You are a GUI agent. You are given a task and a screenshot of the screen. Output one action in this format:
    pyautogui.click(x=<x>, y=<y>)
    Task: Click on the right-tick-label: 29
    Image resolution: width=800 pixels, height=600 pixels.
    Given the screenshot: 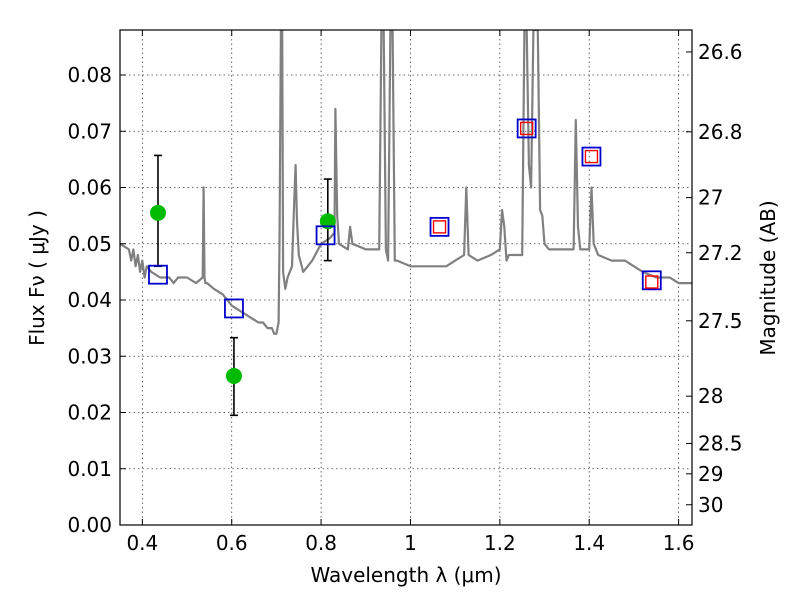 What is the action you would take?
    pyautogui.click(x=710, y=474)
    